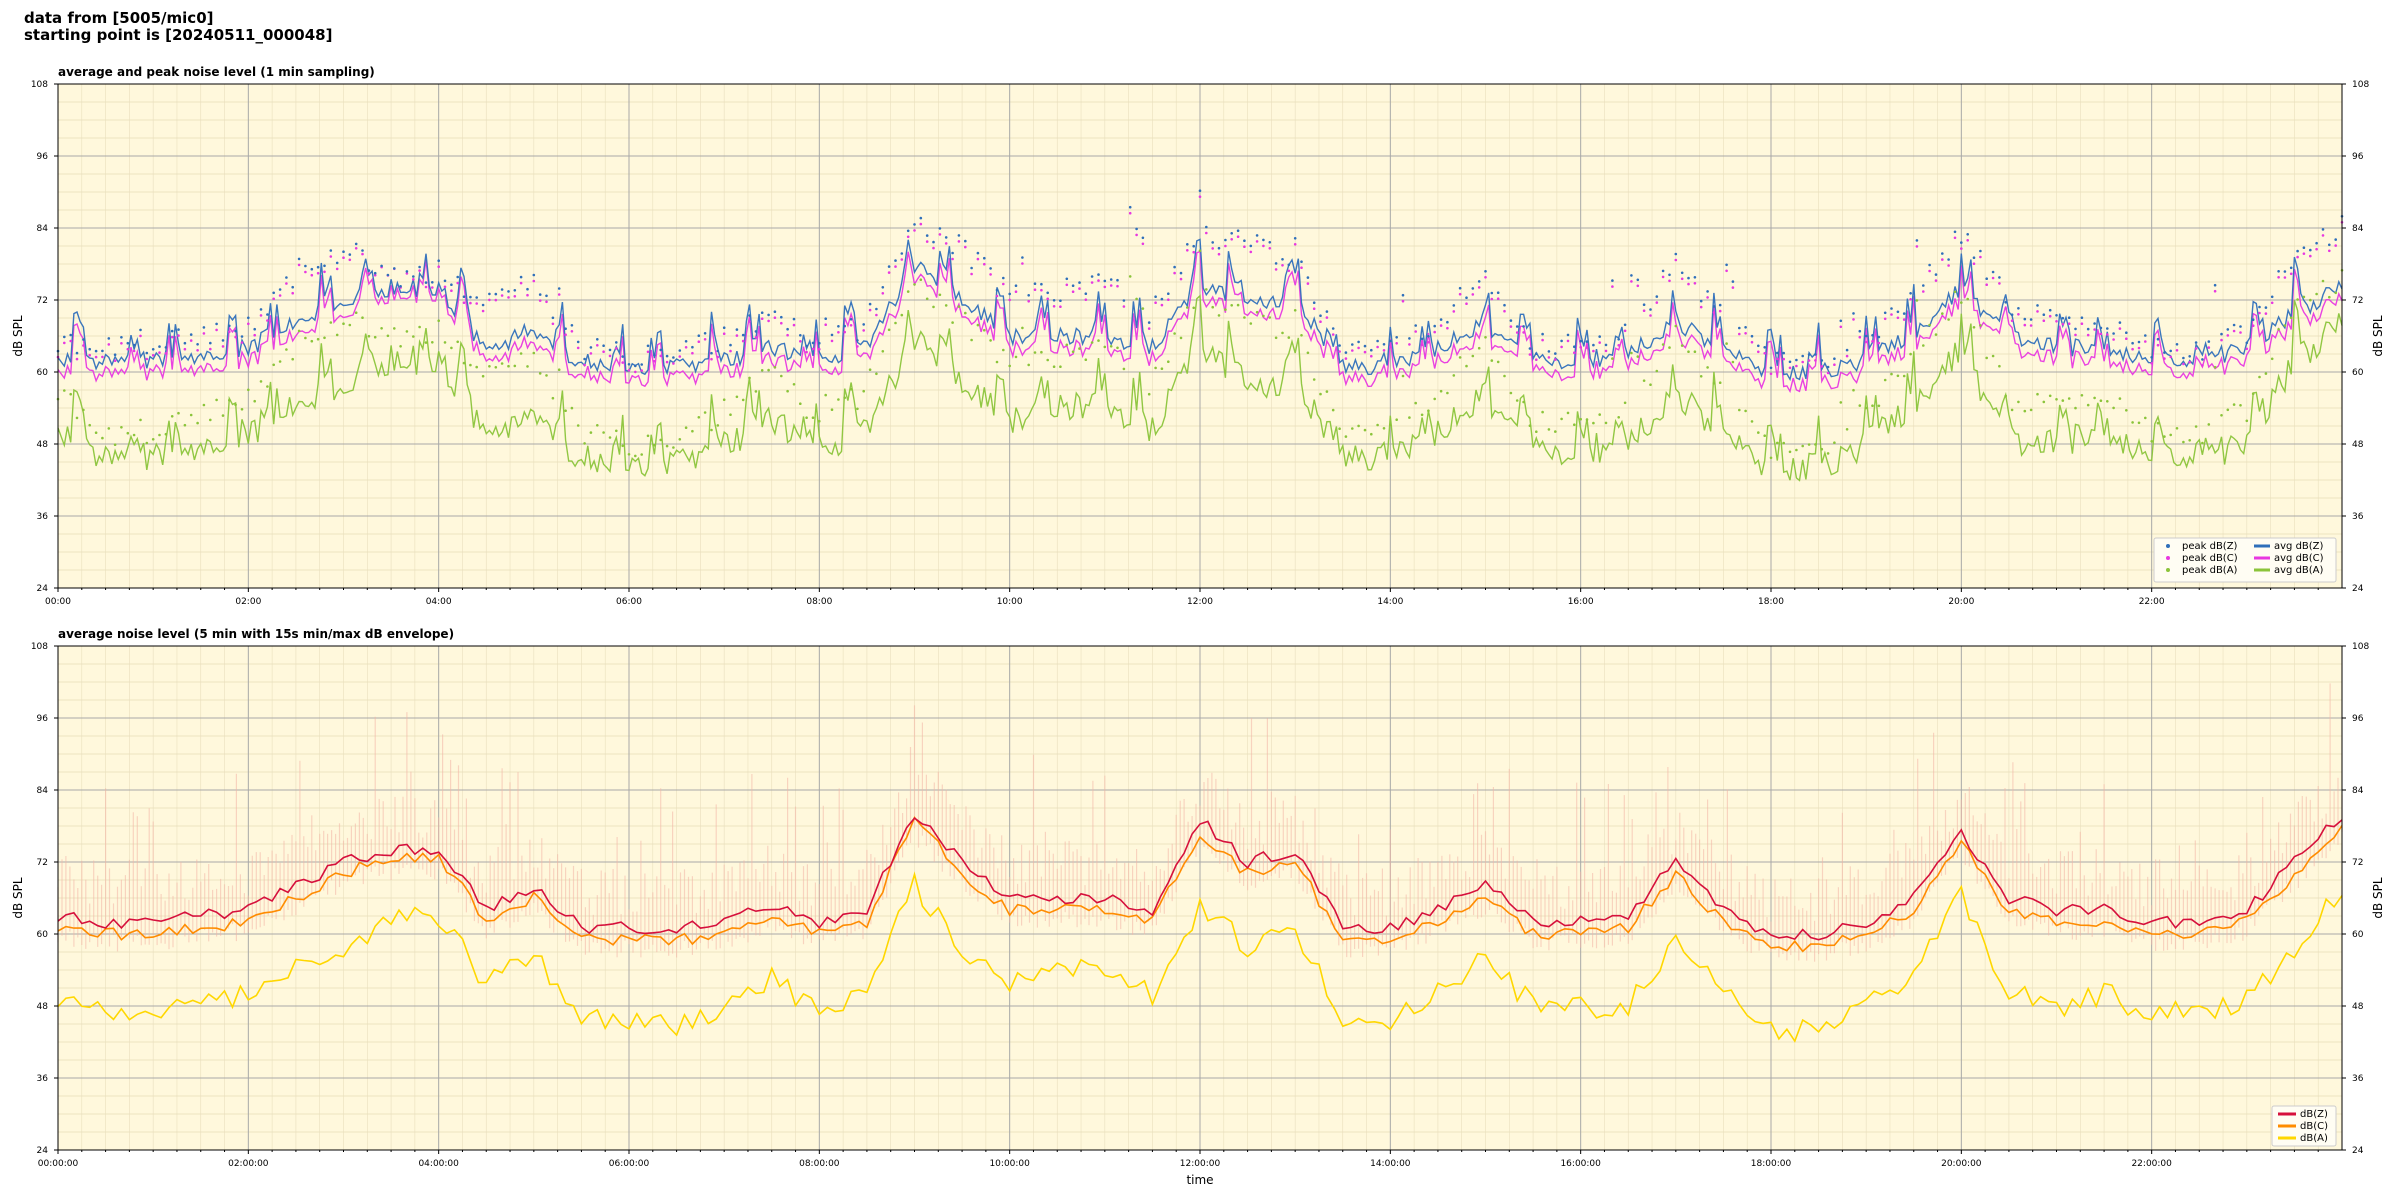 This screenshot has height=1204, width=2400. Describe the element at coordinates (1199, 1180) in the screenshot. I see `x-axis-label: time` at that location.